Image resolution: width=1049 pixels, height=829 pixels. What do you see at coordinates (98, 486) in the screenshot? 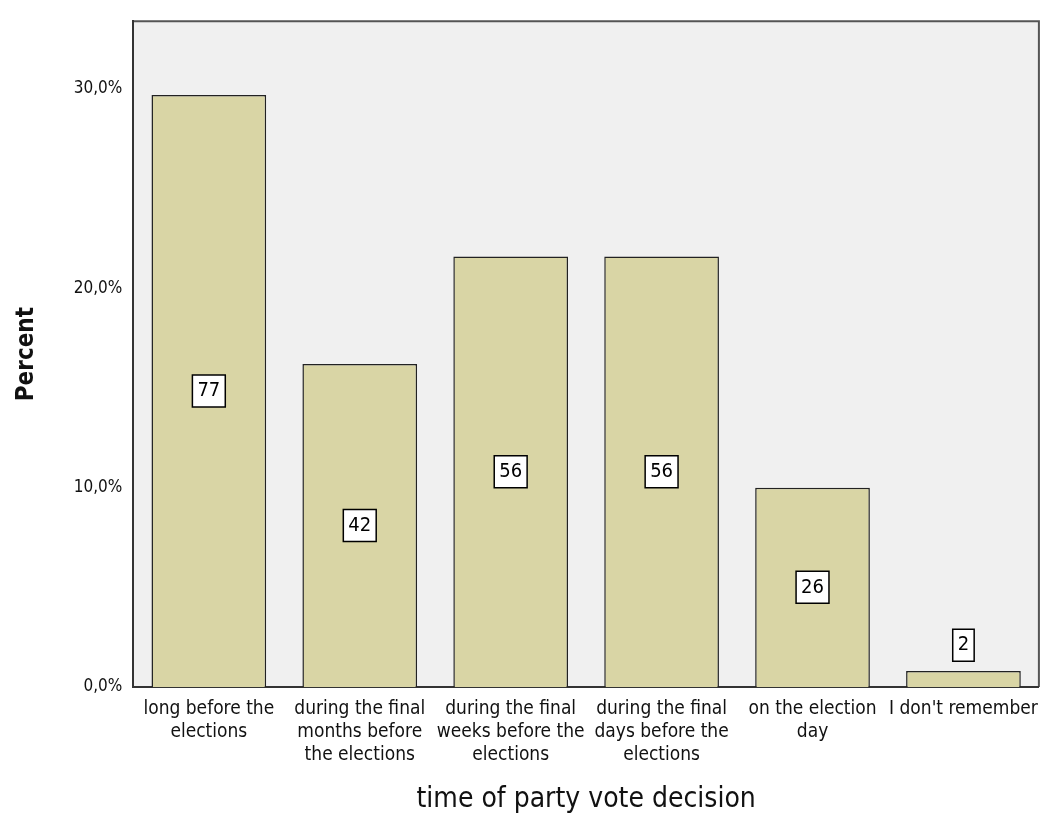
I see `y-tick-label: 10,0%` at bounding box center [98, 486].